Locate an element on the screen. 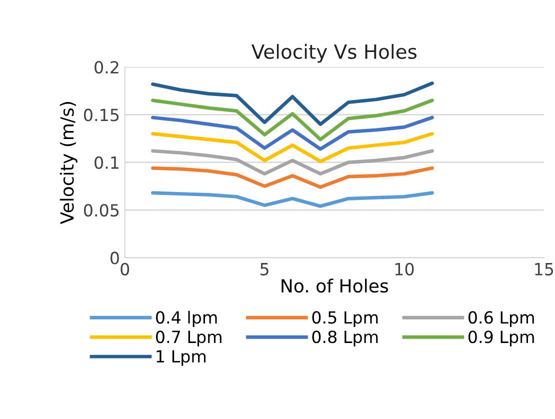  y-axis-title: Velocity (m/s) is located at coordinates (69, 163).